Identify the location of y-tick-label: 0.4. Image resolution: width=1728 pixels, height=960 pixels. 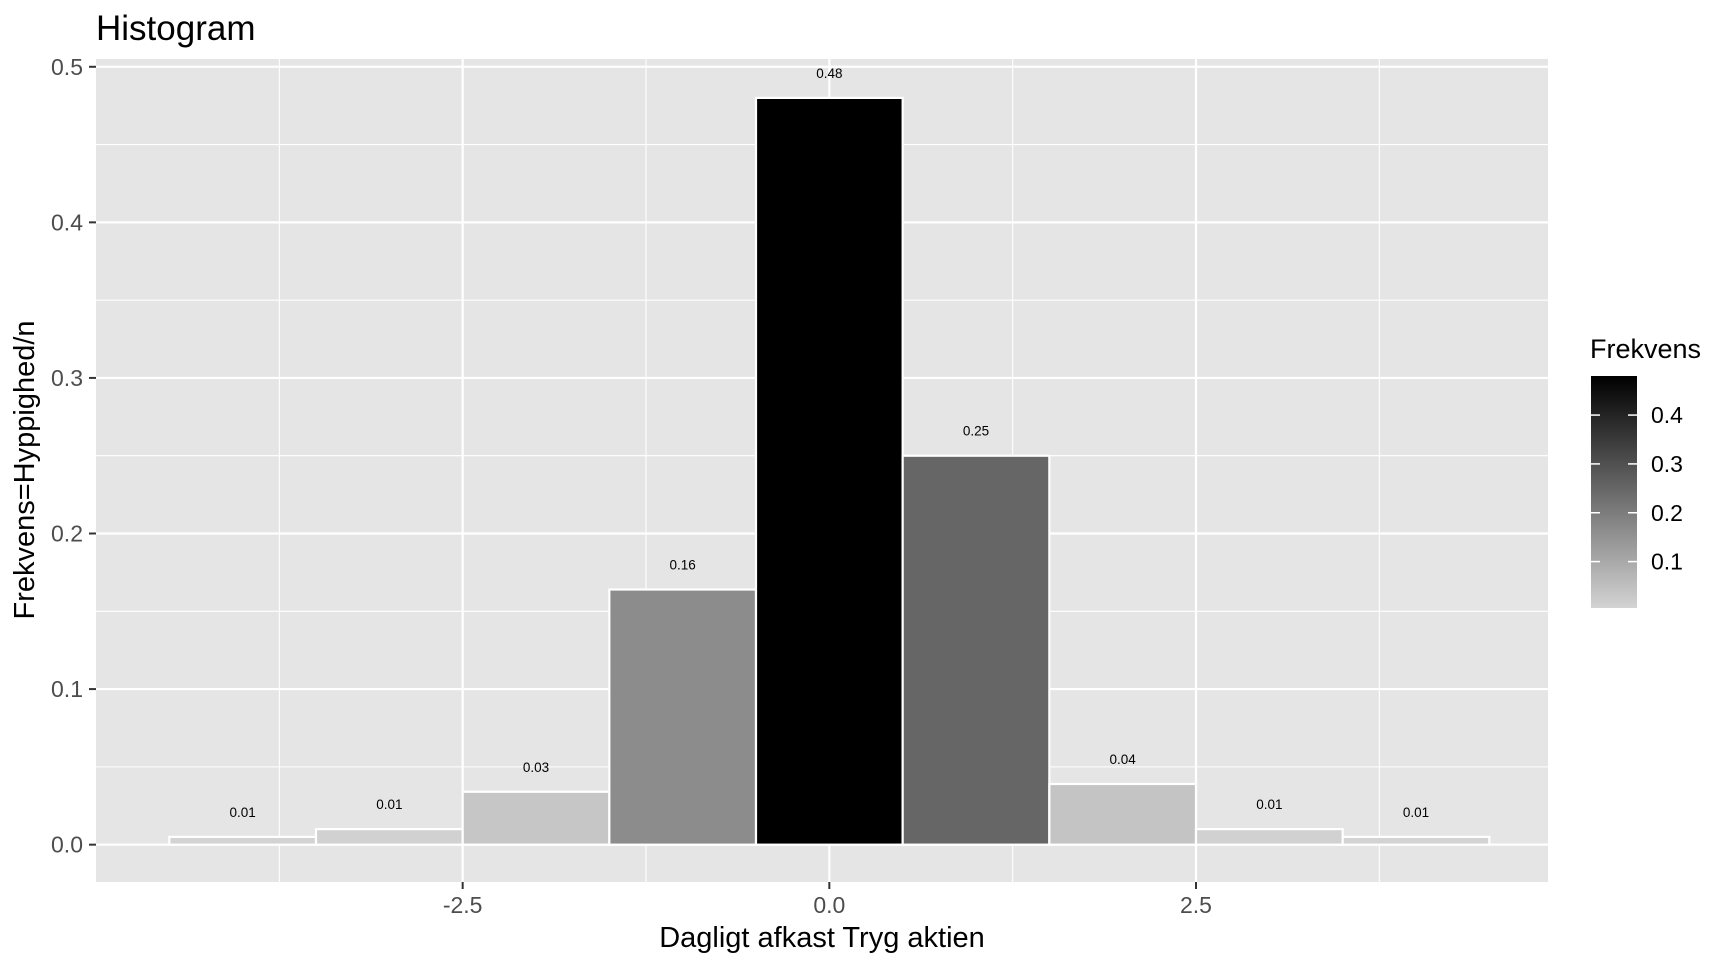
(67, 222).